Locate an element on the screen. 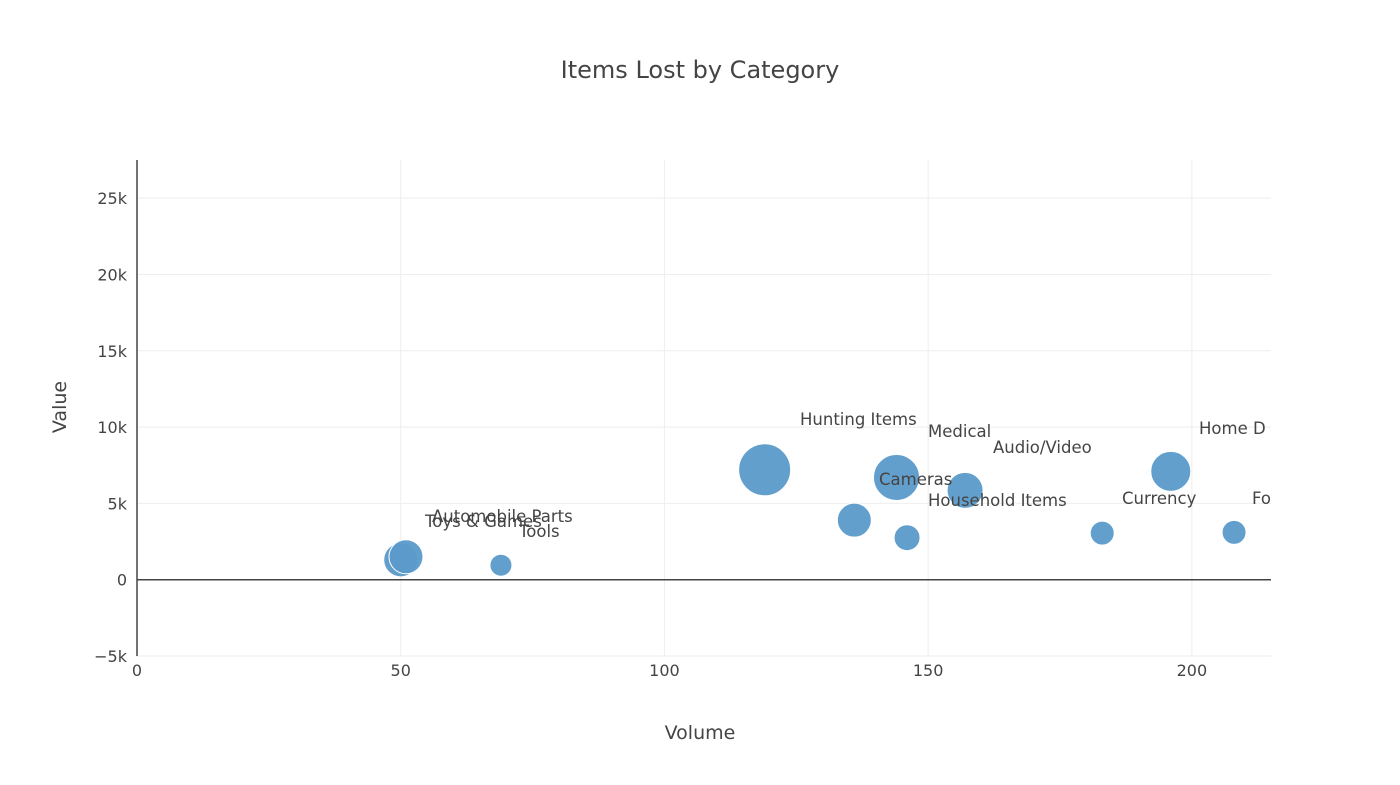 The image size is (1400, 785). y-axis-title: Value is located at coordinates (60, 407).